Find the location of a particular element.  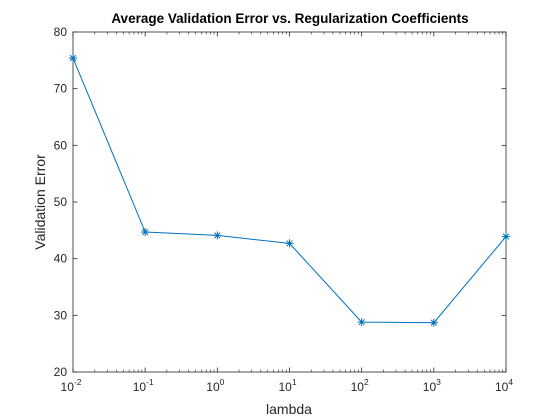

y-axis-label: Validation Error is located at coordinates (40, 202).